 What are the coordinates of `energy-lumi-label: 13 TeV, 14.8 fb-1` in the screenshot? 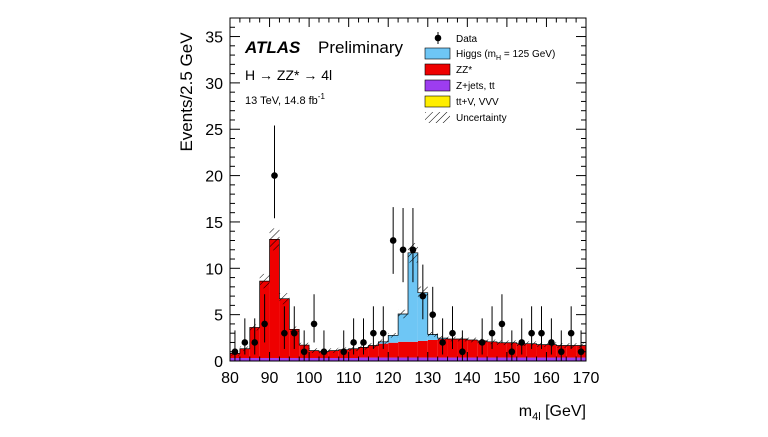 It's located at (285, 99).